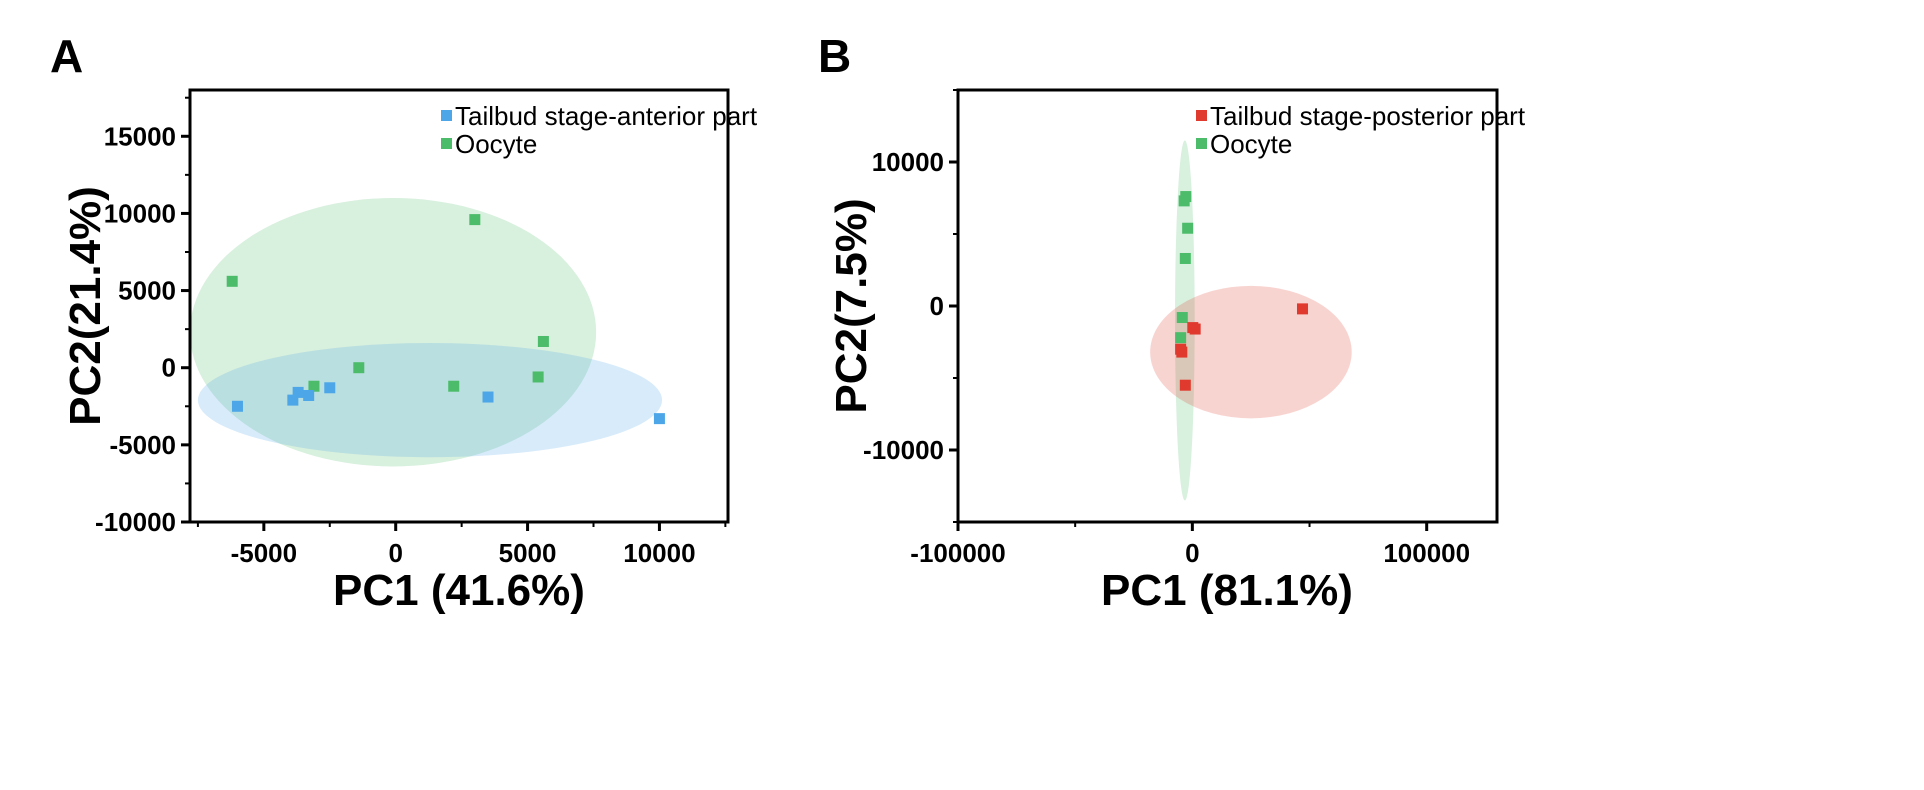 The image size is (1924, 790). Describe the element at coordinates (147, 291) in the screenshot. I see `y-tick-label: 5000` at that location.